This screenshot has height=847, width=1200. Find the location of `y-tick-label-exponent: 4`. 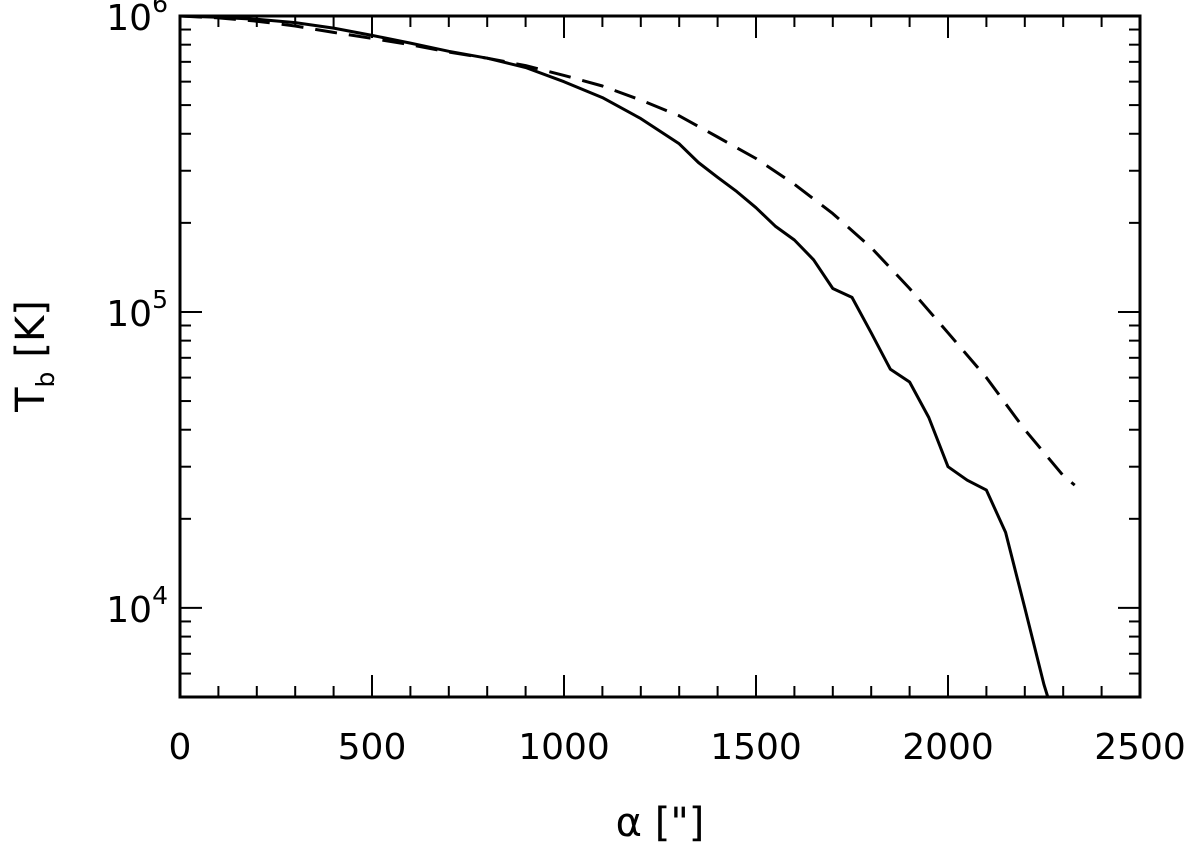

y-tick-label-exponent: 4 is located at coordinates (160, 595).